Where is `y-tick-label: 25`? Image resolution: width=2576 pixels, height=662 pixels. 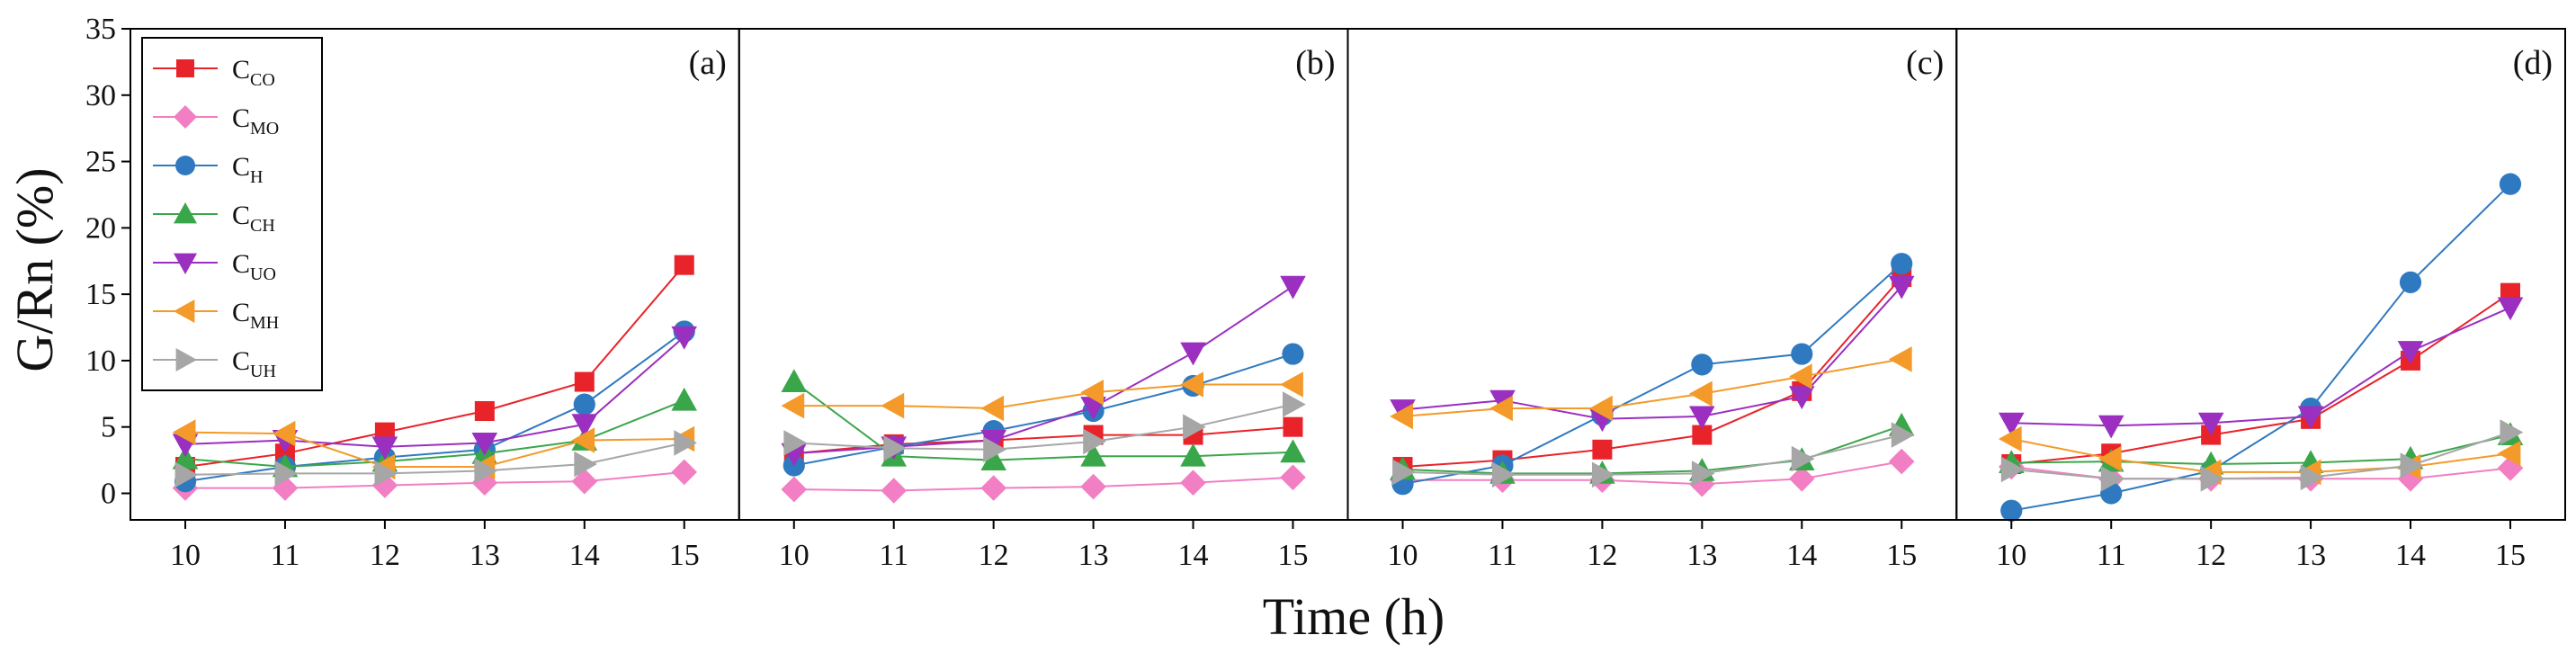
y-tick-label: 25 is located at coordinates (100, 163).